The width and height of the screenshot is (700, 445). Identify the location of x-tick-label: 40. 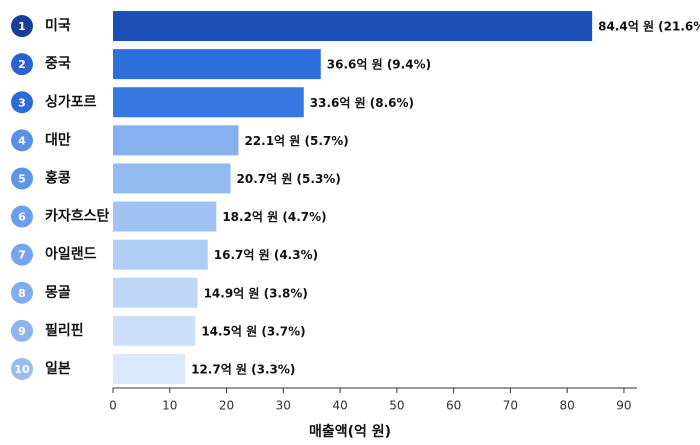
(339, 406).